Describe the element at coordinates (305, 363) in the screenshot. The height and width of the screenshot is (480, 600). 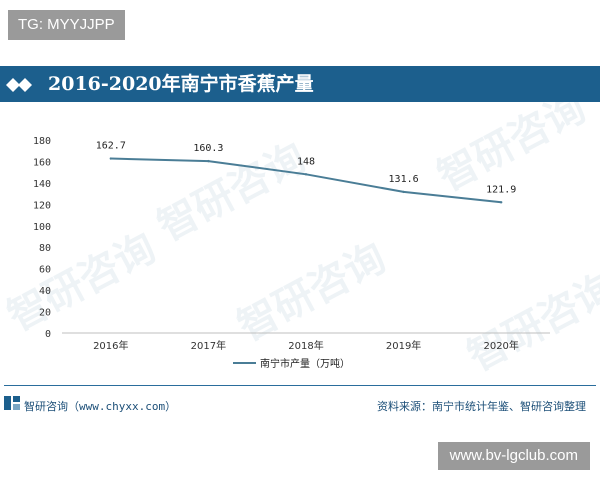
I see `legend-label: 南宁市产量（万吨）` at that location.